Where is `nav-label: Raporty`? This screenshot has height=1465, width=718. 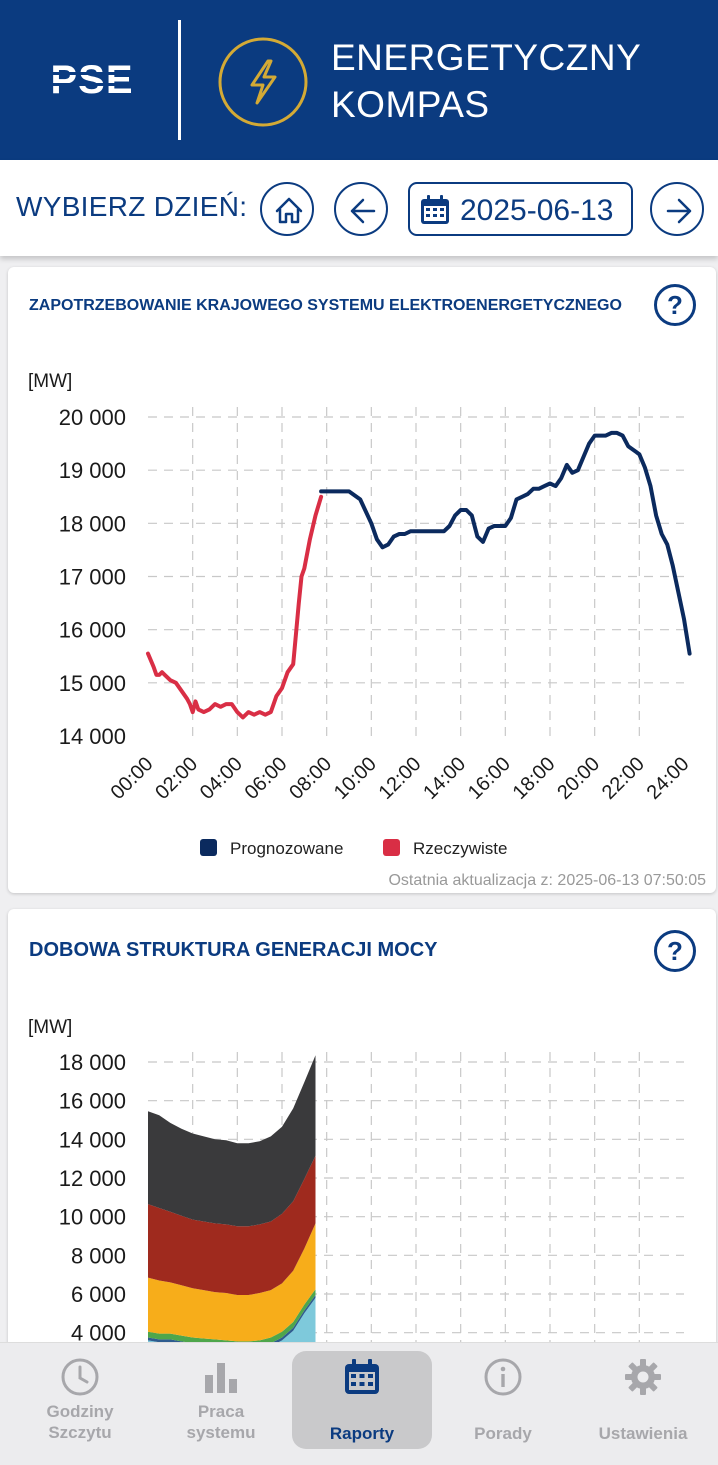 nav-label: Raporty is located at coordinates (362, 1433).